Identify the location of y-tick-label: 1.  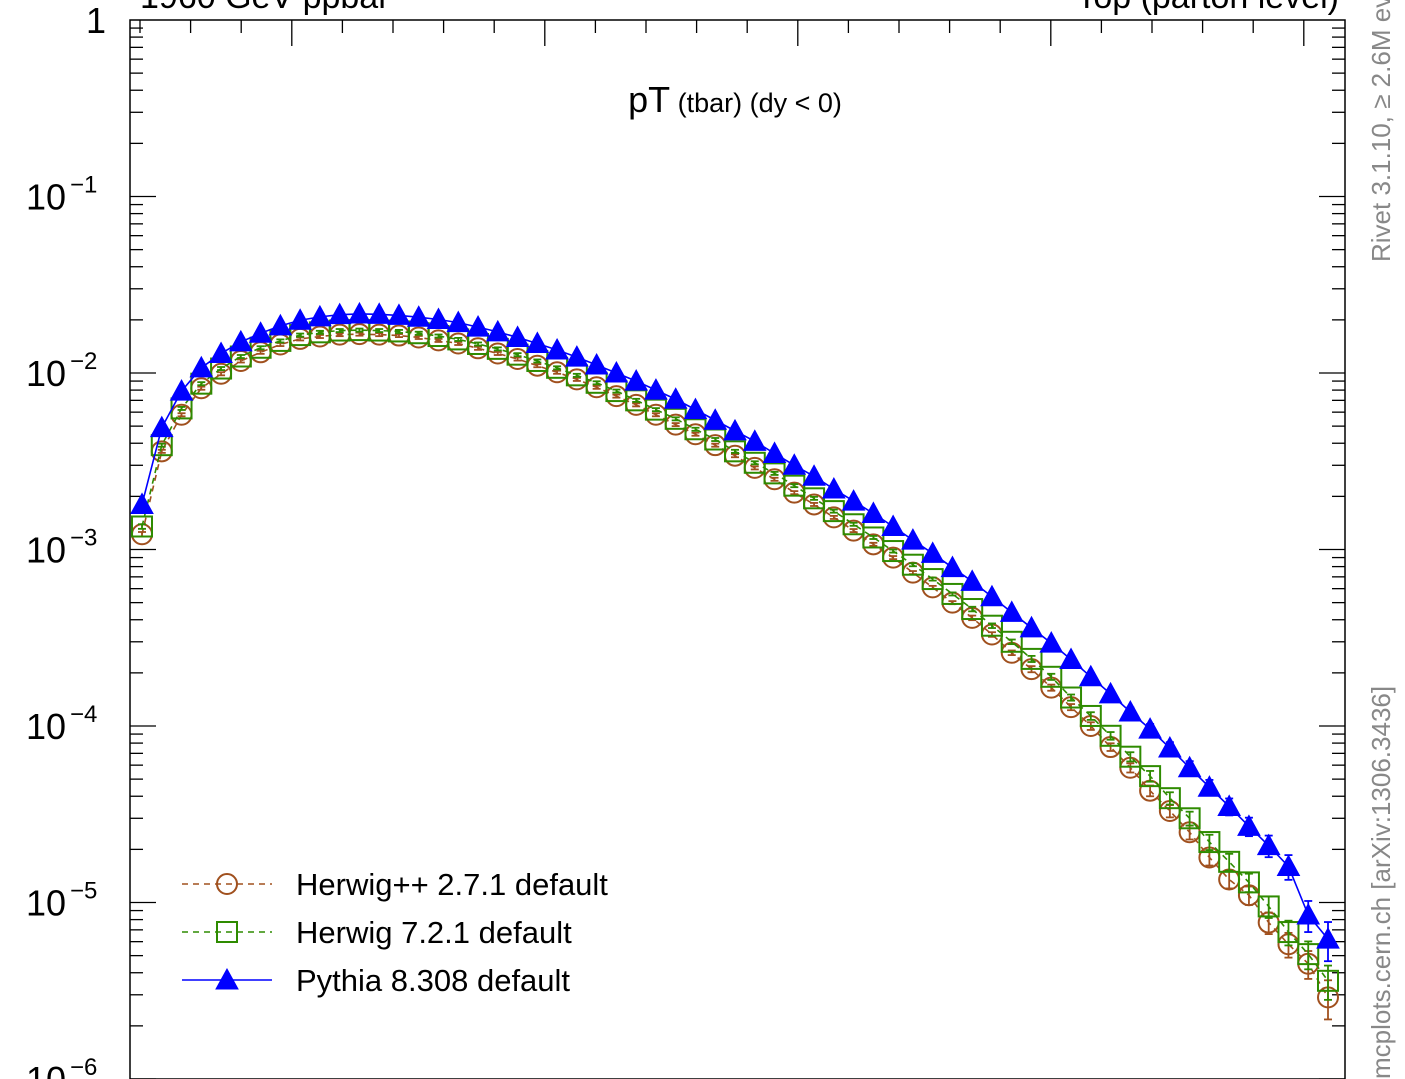
(96, 20).